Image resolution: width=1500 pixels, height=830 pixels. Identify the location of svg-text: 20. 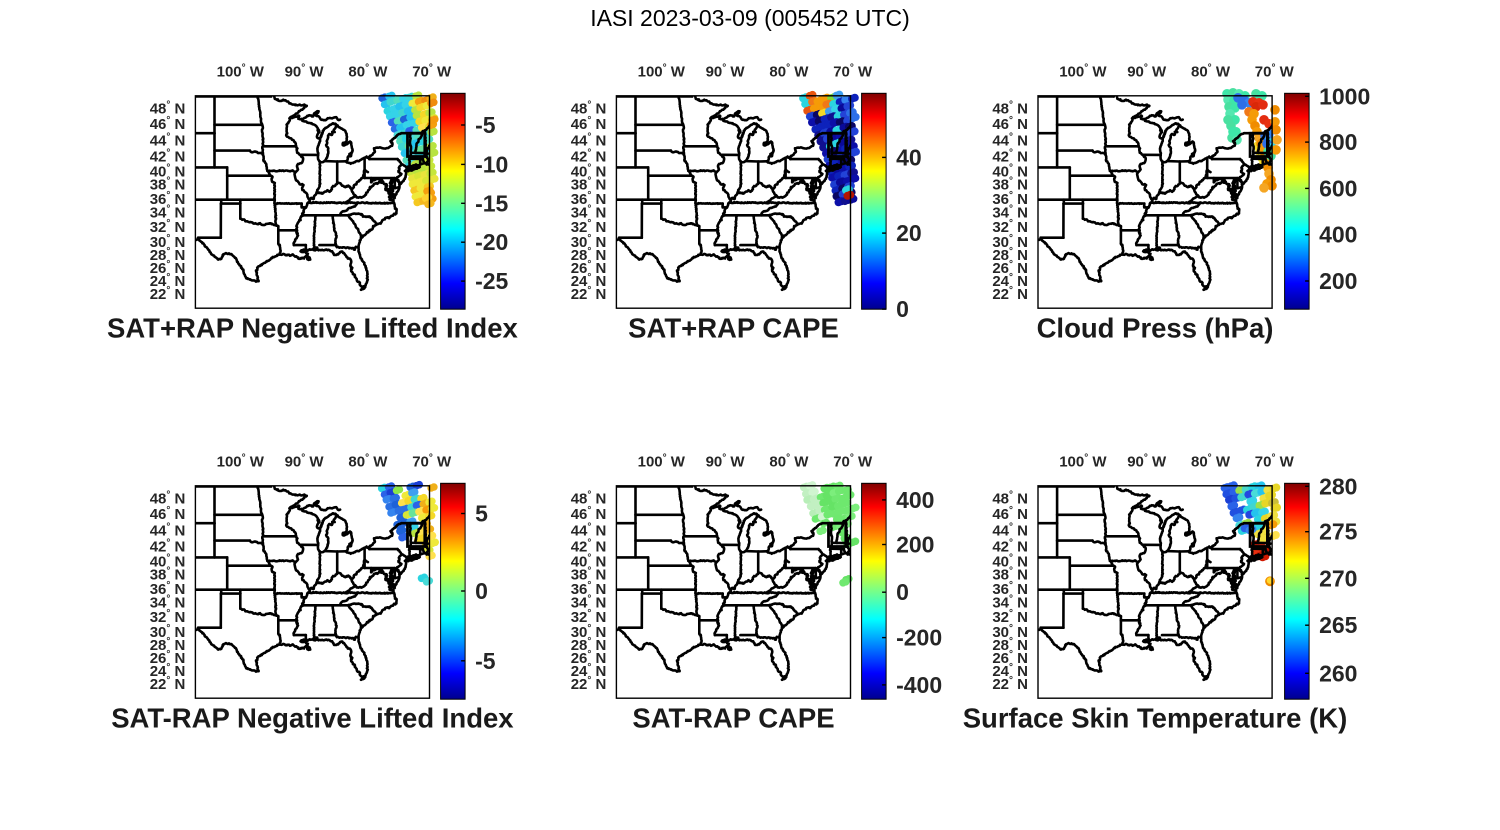
(909, 233).